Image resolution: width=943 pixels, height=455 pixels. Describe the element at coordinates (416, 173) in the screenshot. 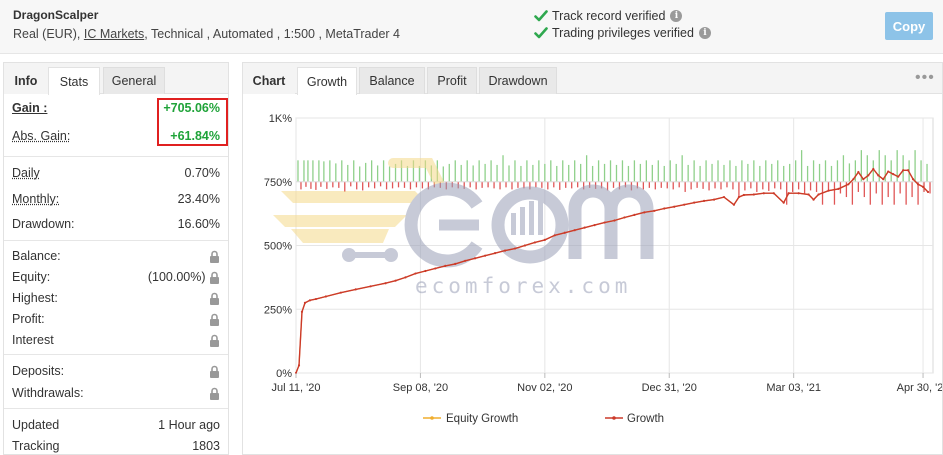

I see `watermark-cart-handle` at that location.